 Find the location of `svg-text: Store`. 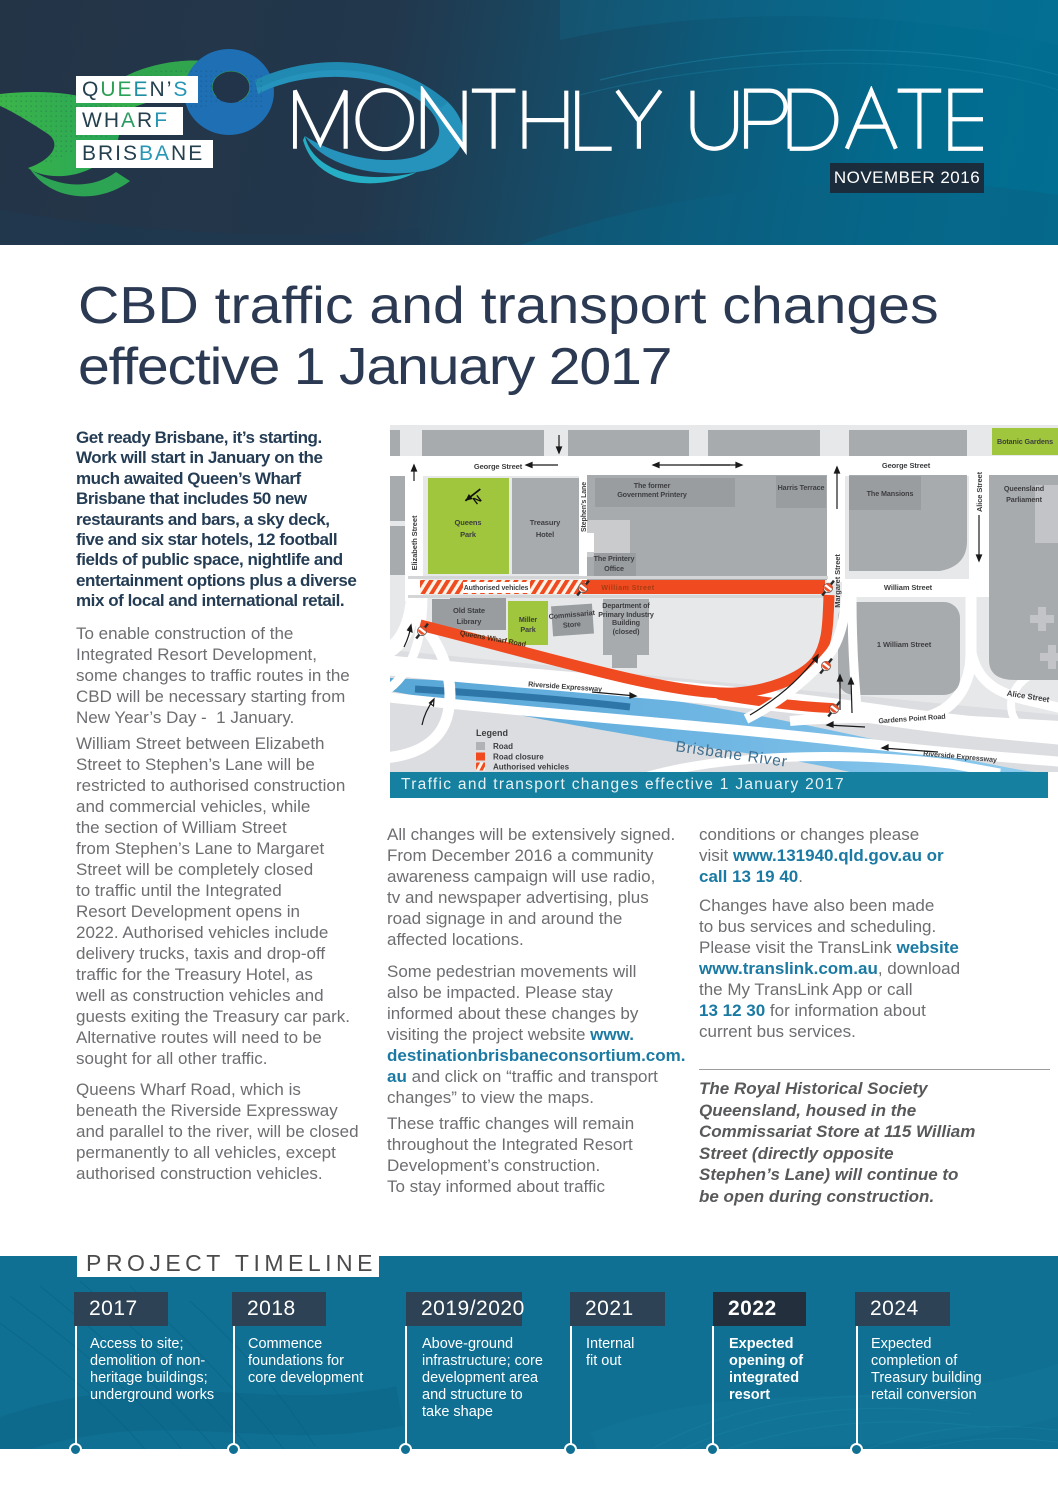

svg-text: Store is located at coordinates (571, 624).